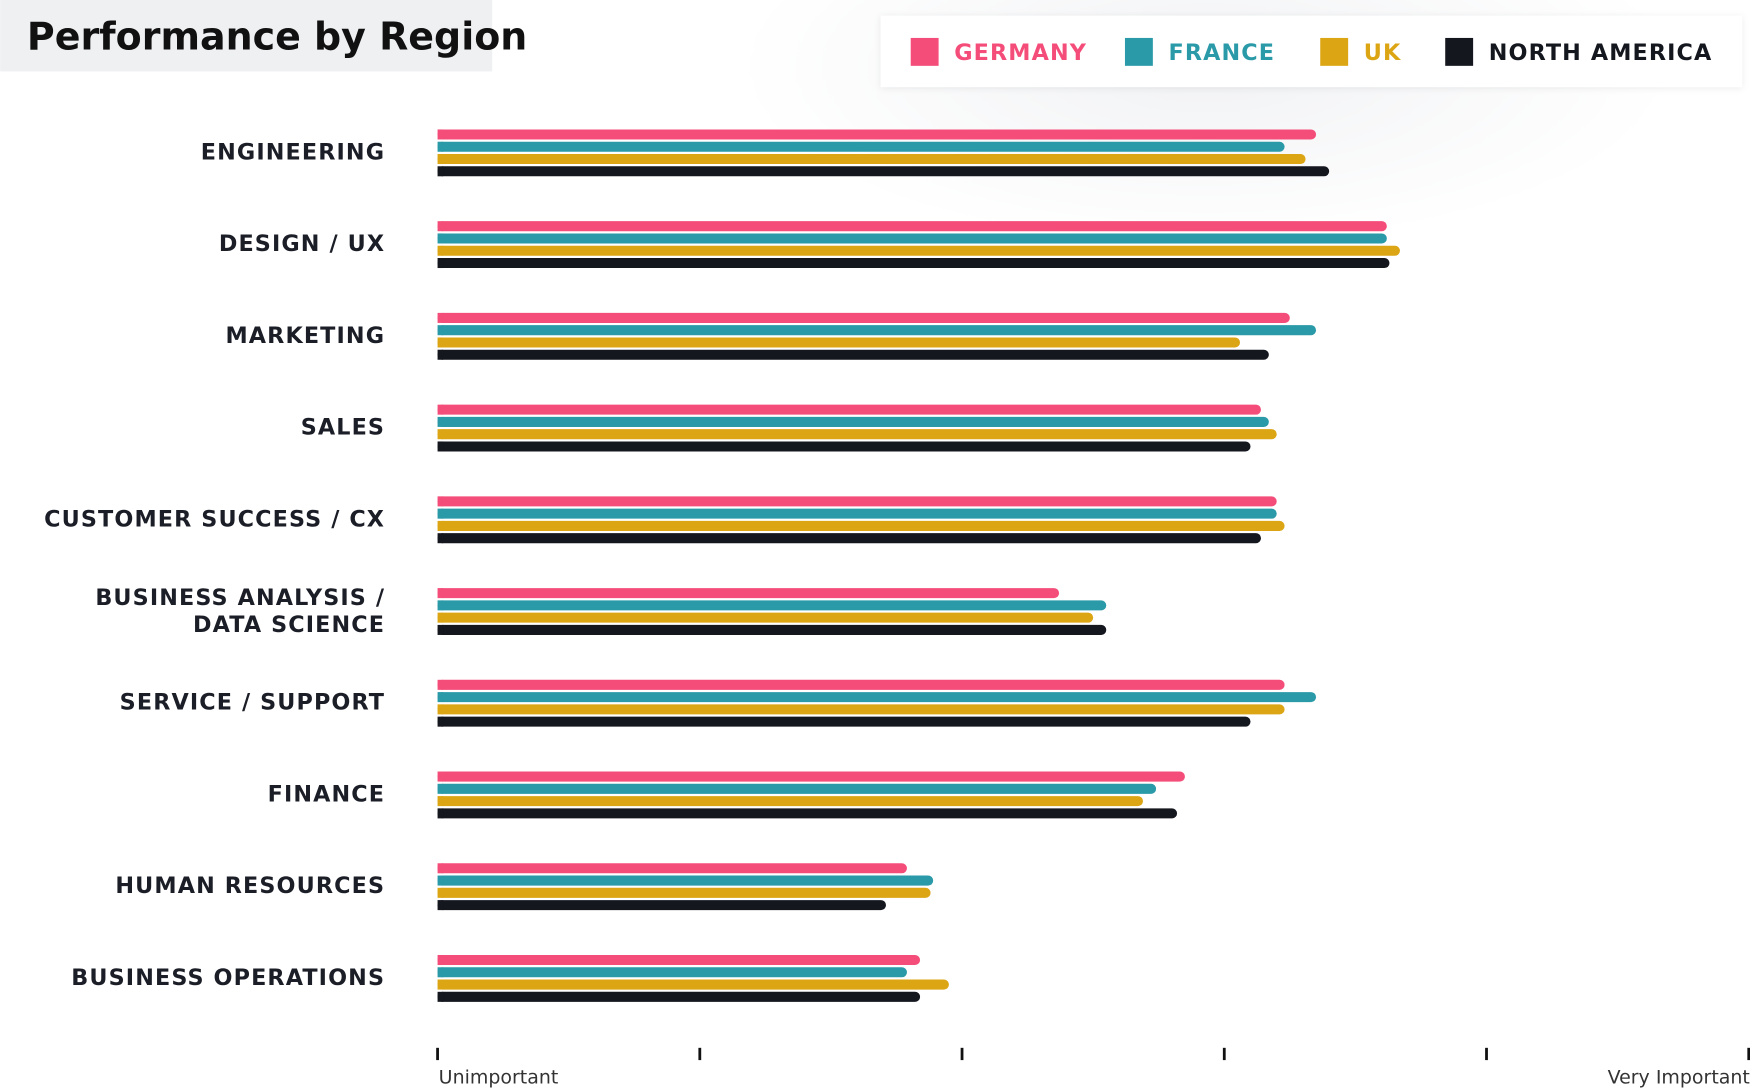 The image size is (1750, 1088). What do you see at coordinates (250, 886) in the screenshot?
I see `y-tick-label: HUMAN RESOURCES` at bounding box center [250, 886].